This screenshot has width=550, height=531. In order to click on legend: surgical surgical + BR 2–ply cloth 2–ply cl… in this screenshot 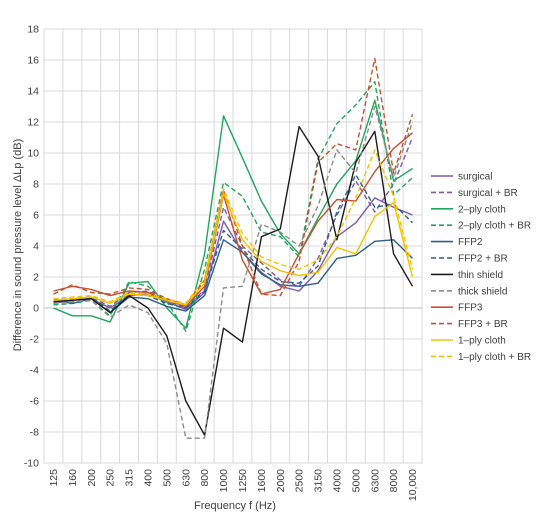, I will do `click(481, 267)`.